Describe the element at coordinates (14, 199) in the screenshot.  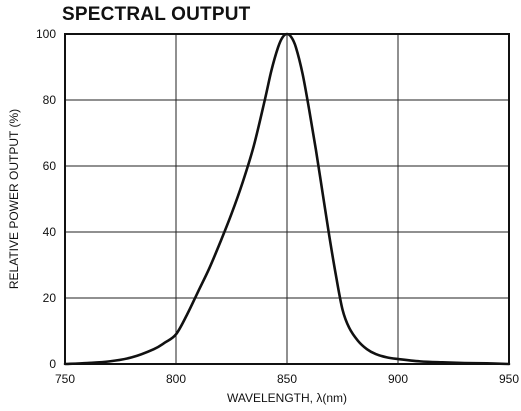
I see `y-axis-label: RELATIVE POWER OUTPUT (%)` at that location.